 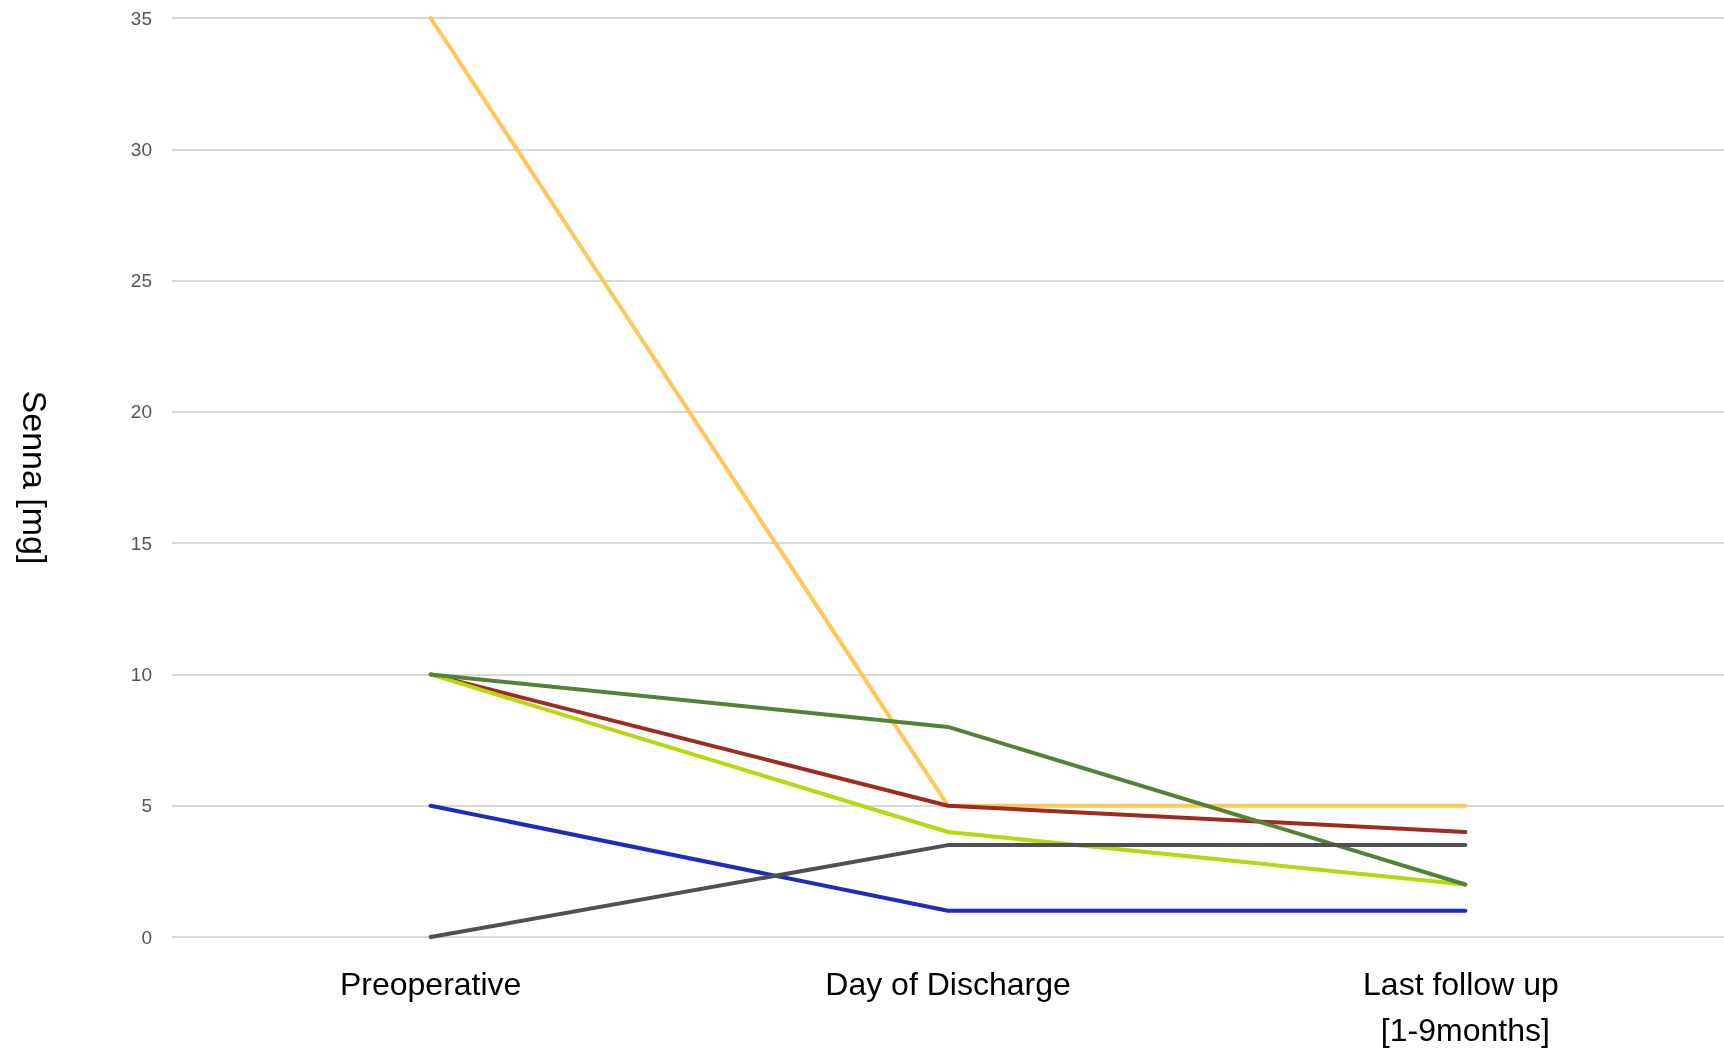 I want to click on x-tick-label: Preoperative, so click(x=430, y=984).